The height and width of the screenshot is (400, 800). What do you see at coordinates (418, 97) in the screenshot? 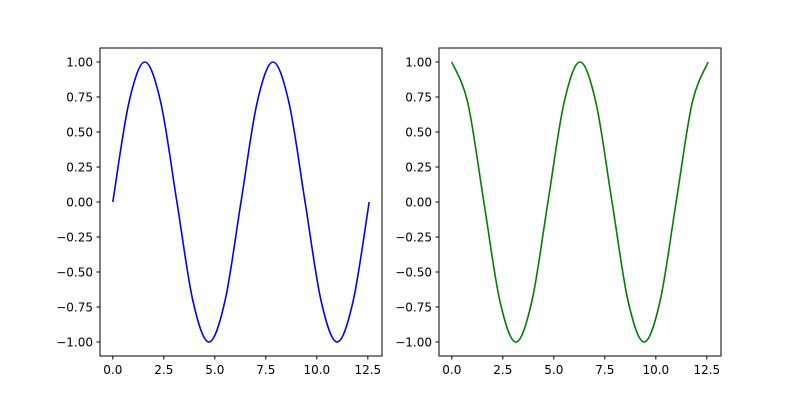
I see `right-plot-y-tick-label: 0.75` at bounding box center [418, 97].